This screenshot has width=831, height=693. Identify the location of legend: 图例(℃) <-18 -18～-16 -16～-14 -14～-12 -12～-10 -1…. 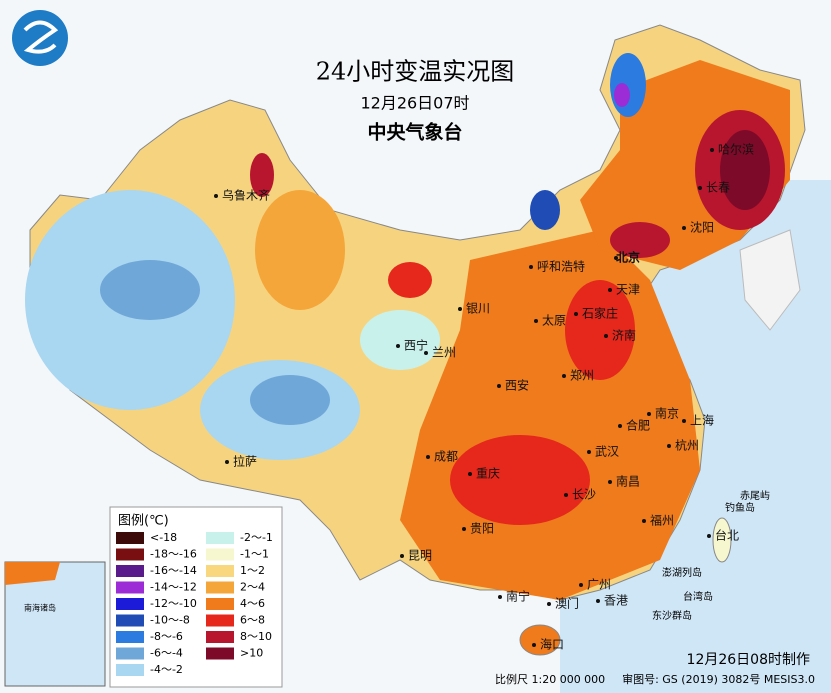
(196, 597).